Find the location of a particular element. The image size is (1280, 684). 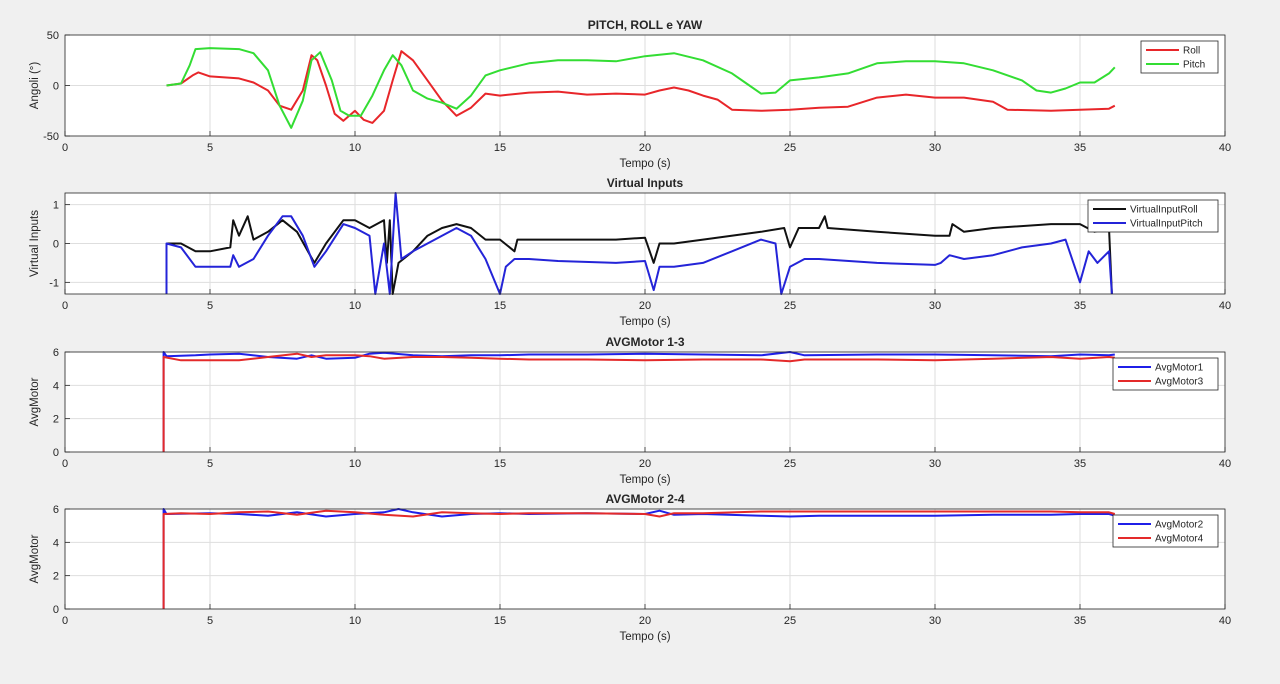

chart-title: AVGMotor 2-4 is located at coordinates (644, 499).